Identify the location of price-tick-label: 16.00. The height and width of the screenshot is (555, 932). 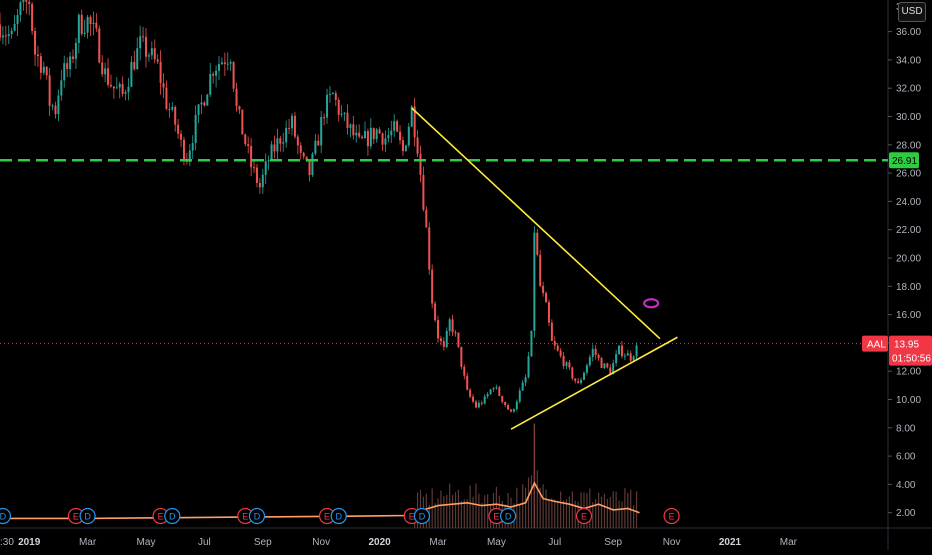
(908, 315).